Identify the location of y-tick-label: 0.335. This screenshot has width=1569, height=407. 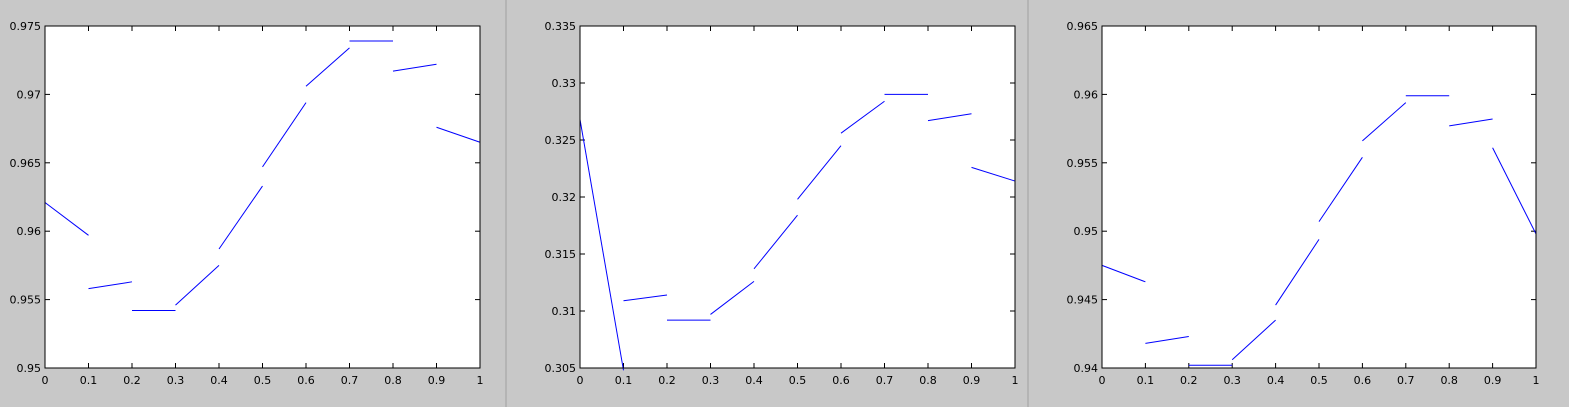
(561, 26).